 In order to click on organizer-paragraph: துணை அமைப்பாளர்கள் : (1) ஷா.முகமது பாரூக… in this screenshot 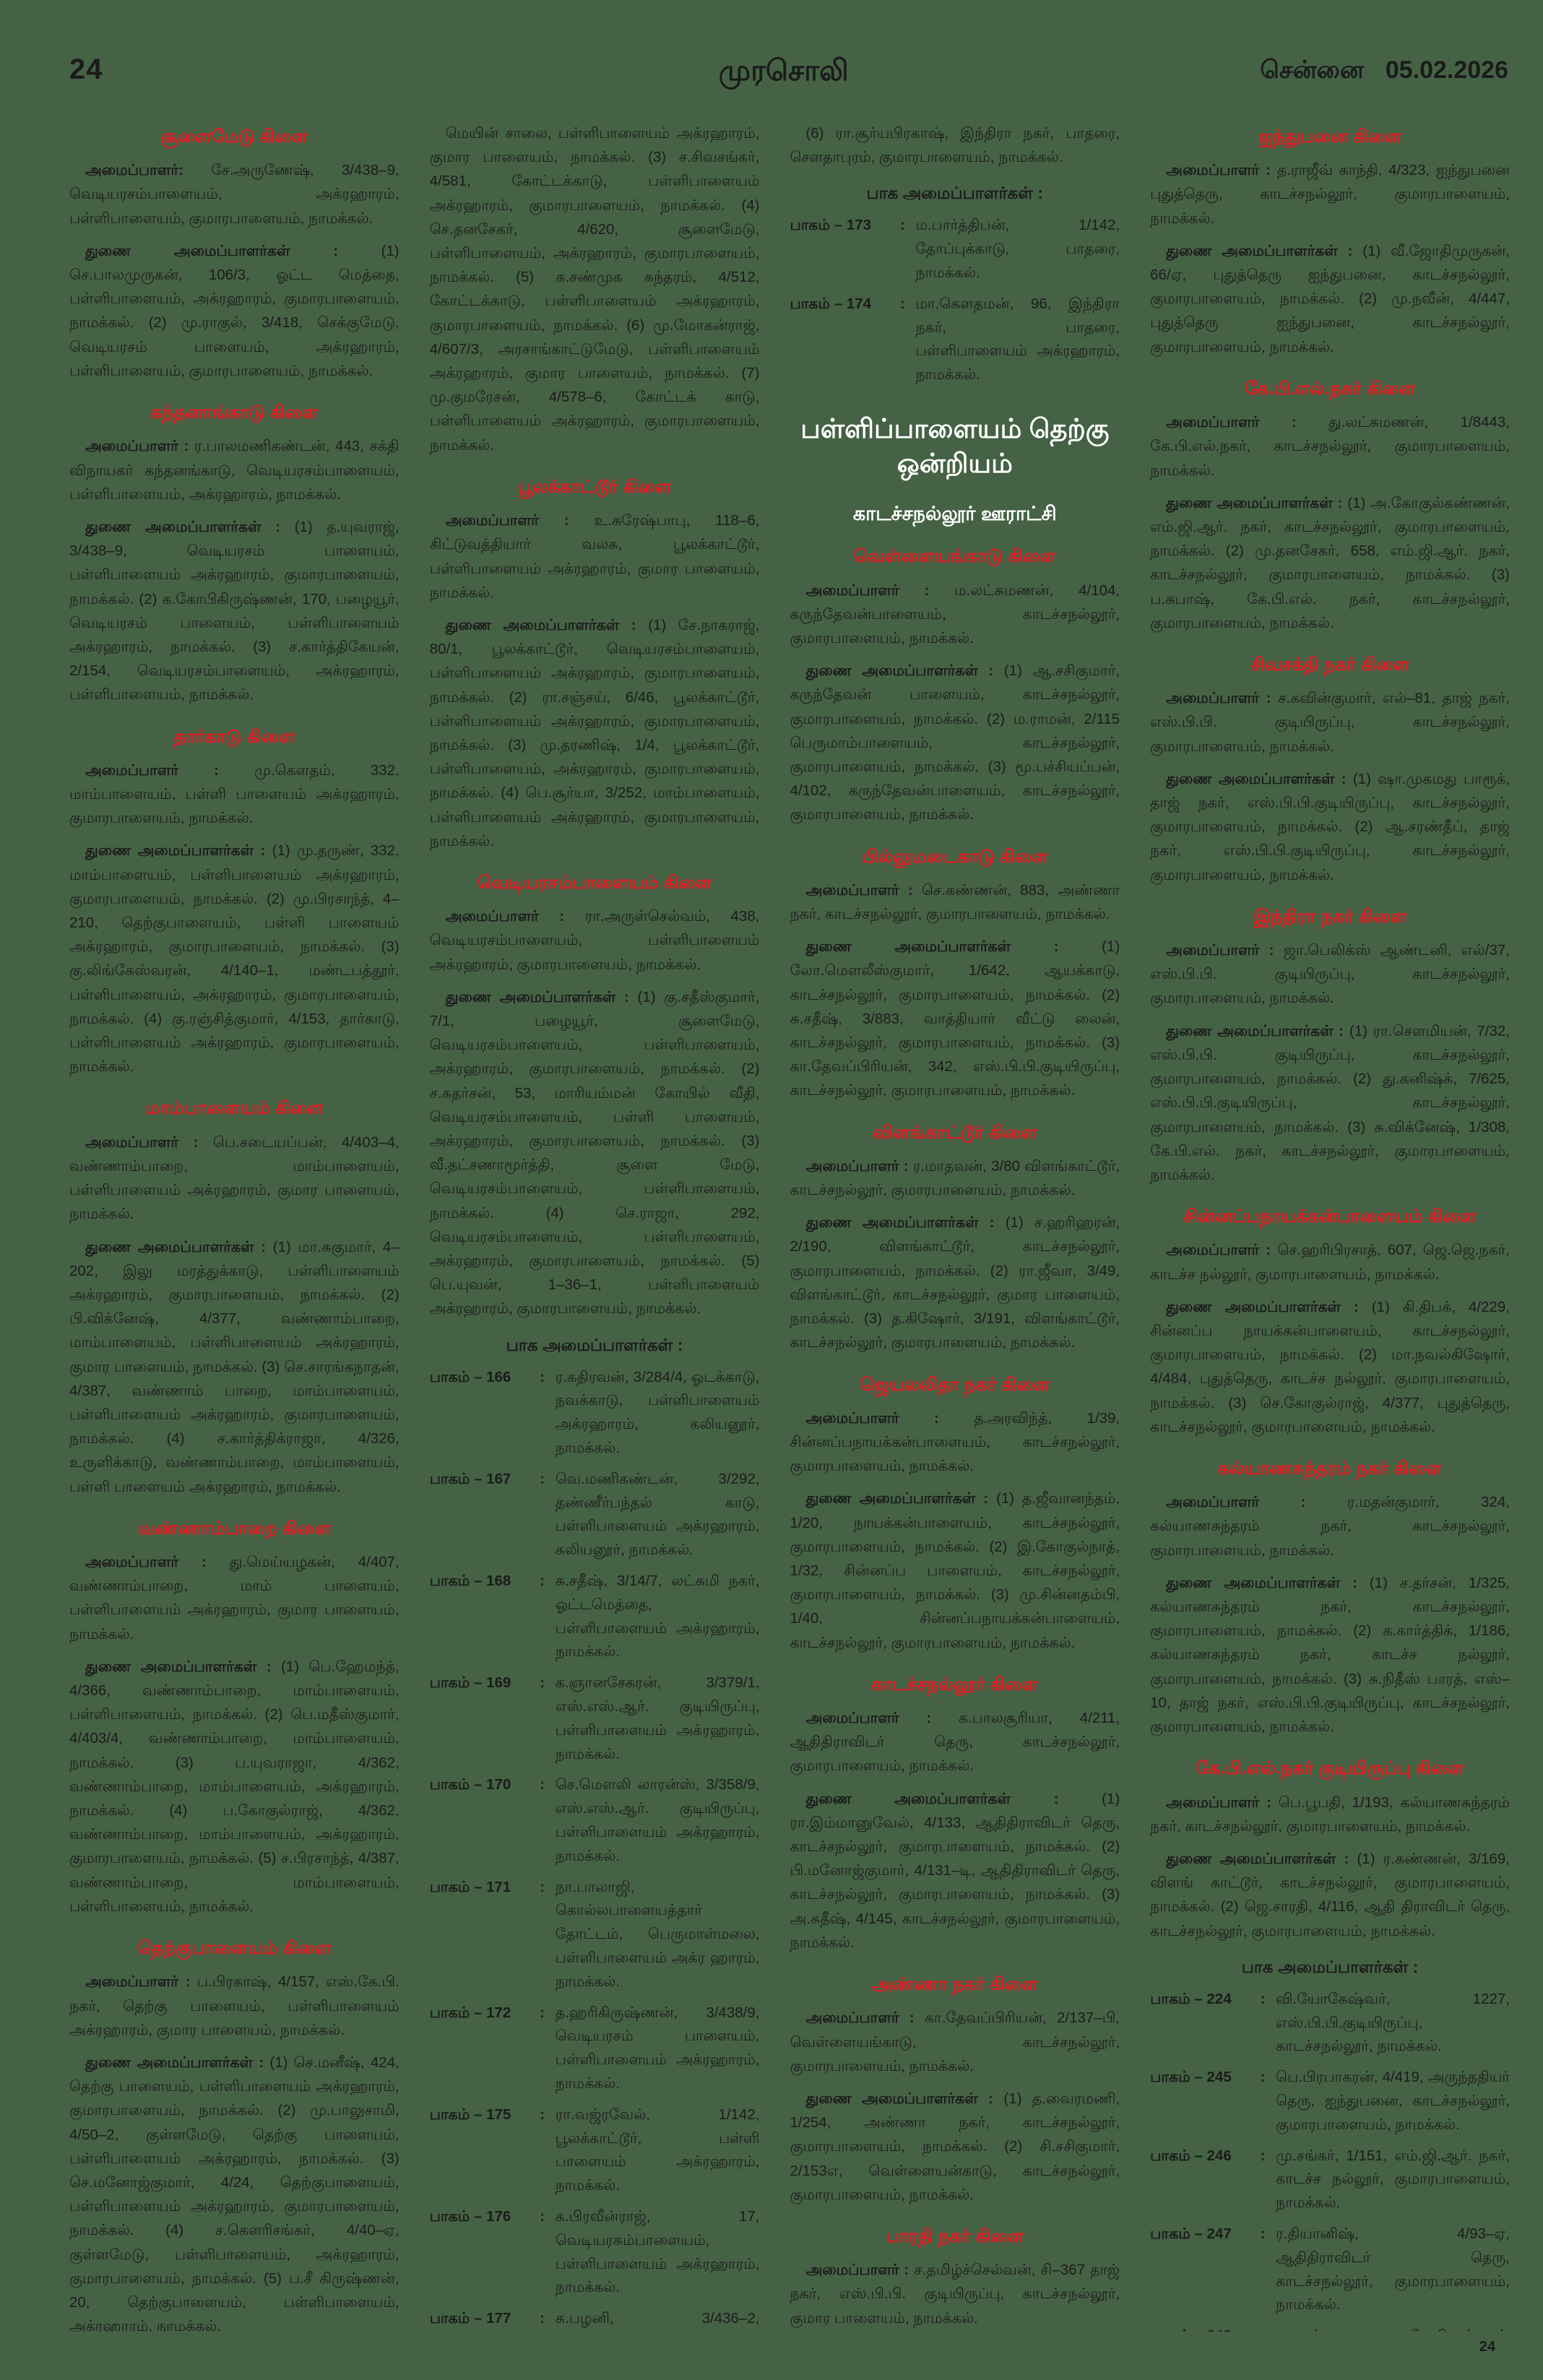, I will do `click(1330, 827)`.